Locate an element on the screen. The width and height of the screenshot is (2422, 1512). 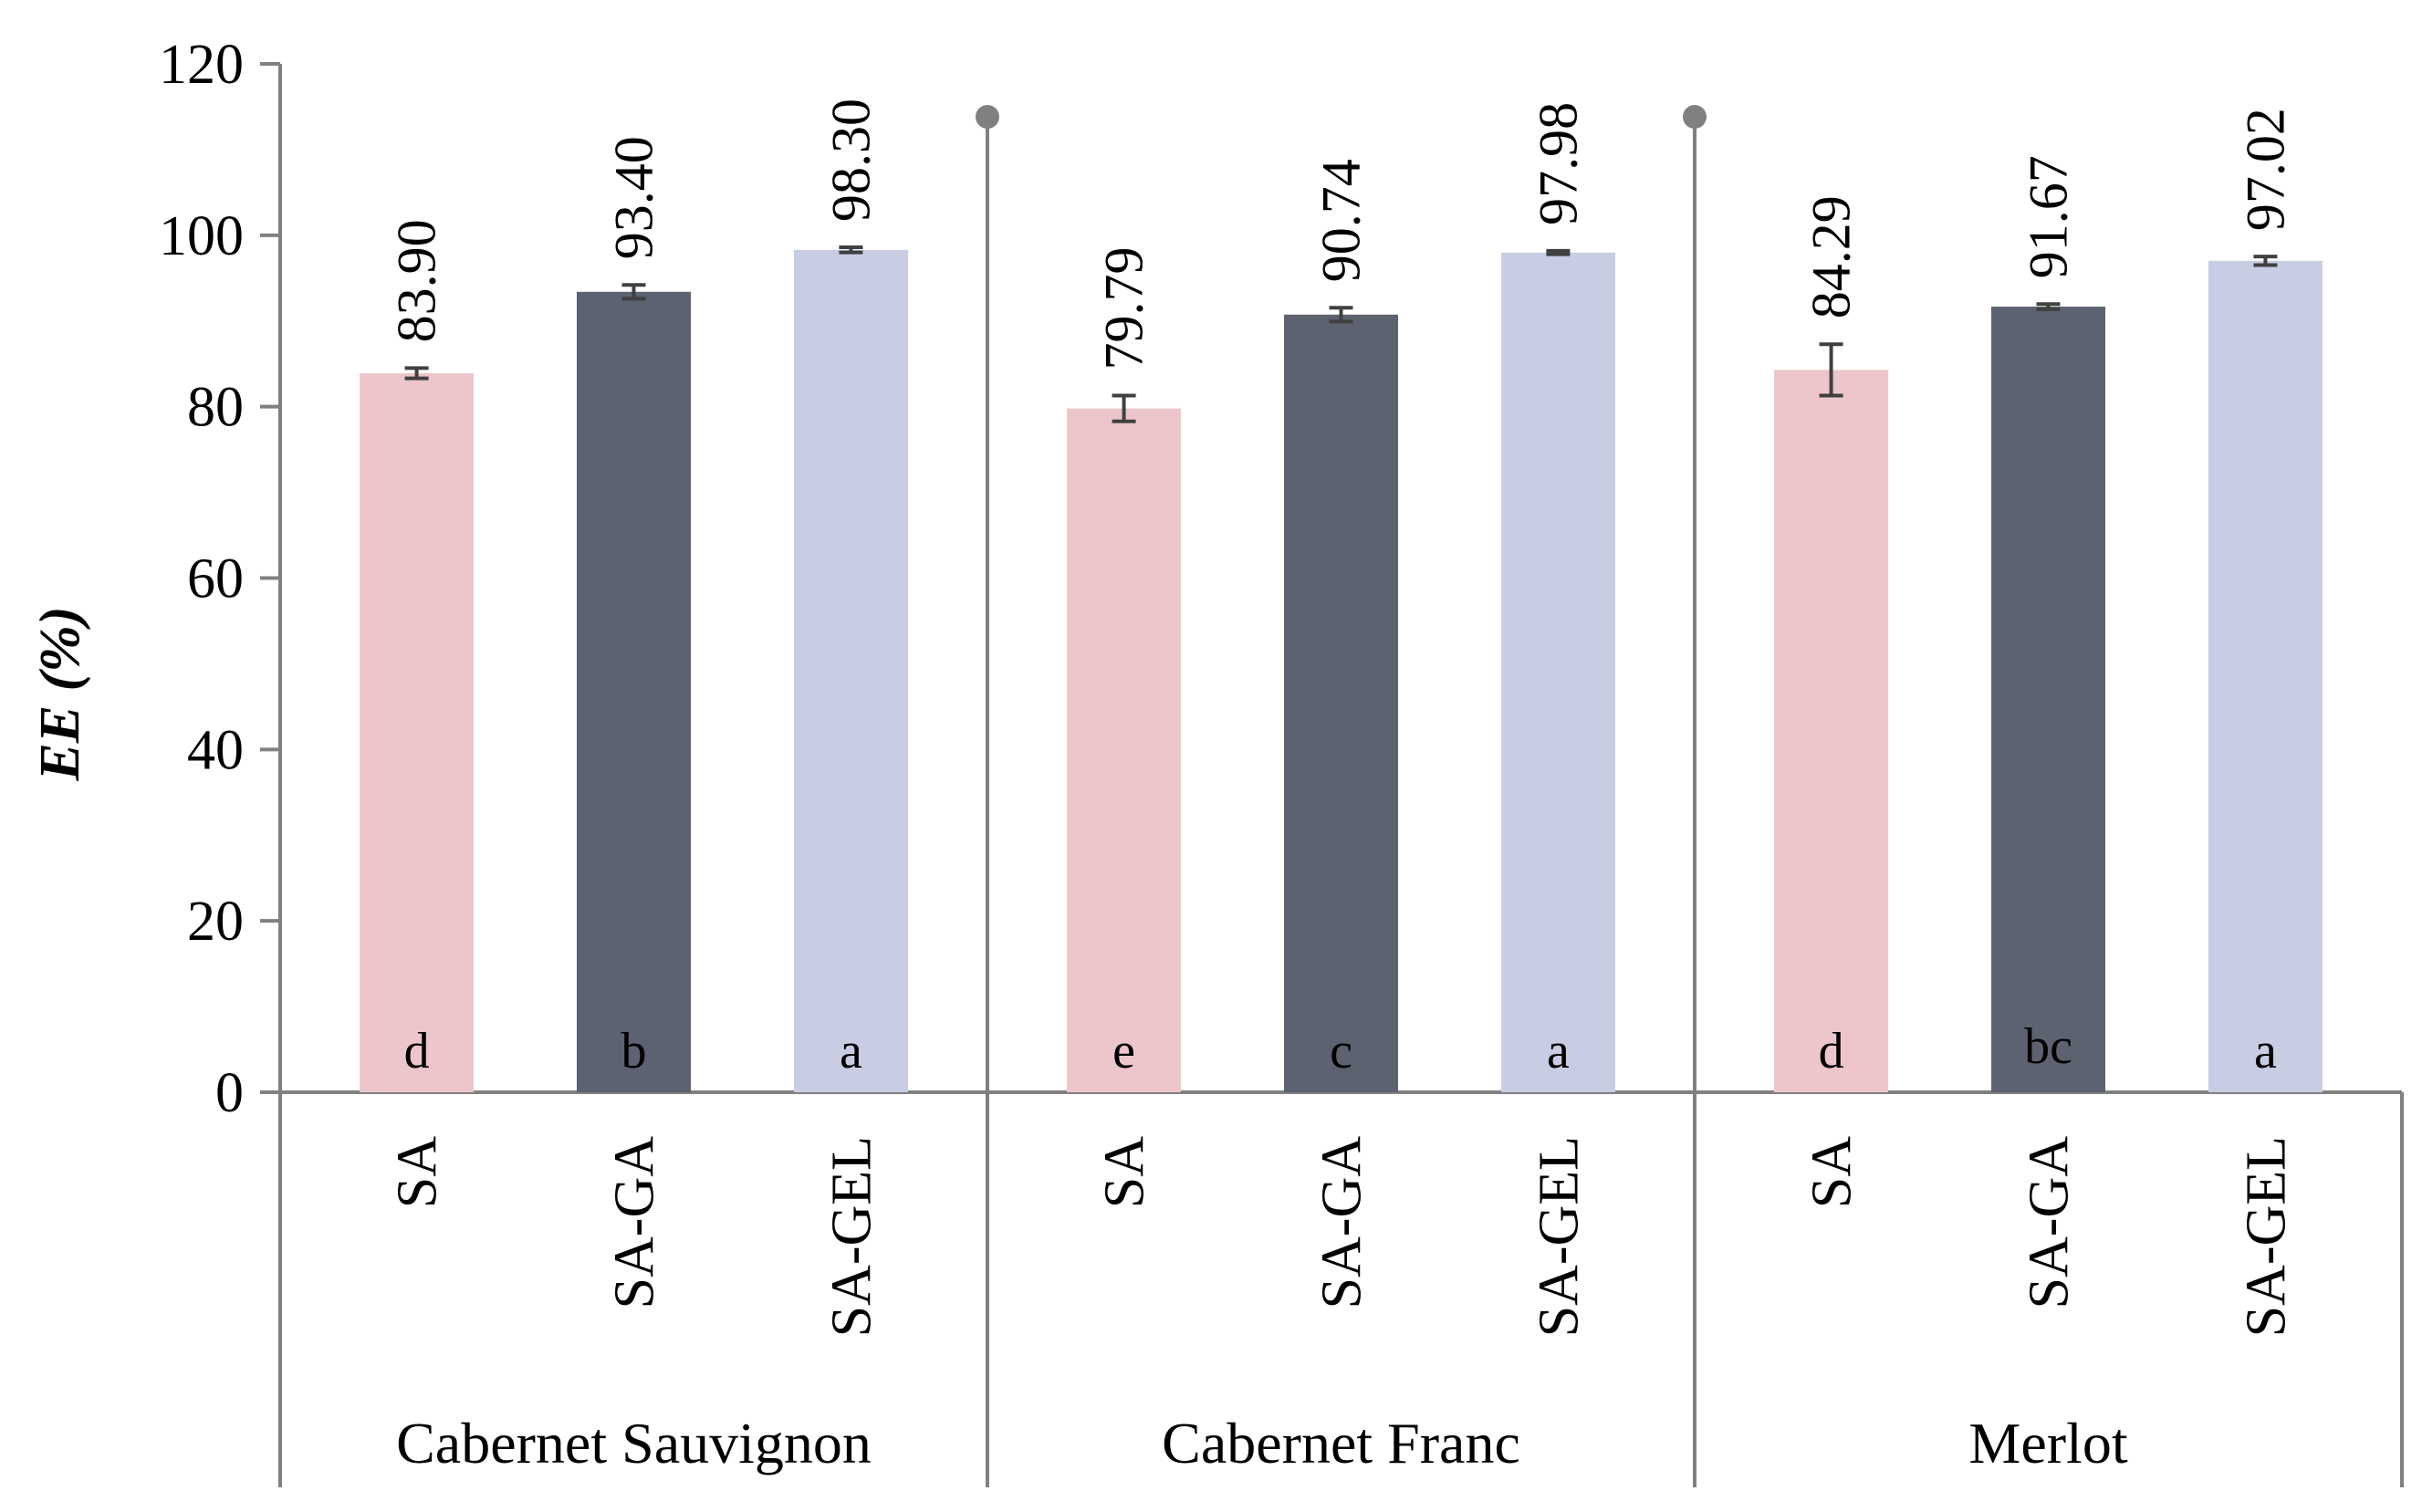
y-tick-label: 0 is located at coordinates (229, 1093).